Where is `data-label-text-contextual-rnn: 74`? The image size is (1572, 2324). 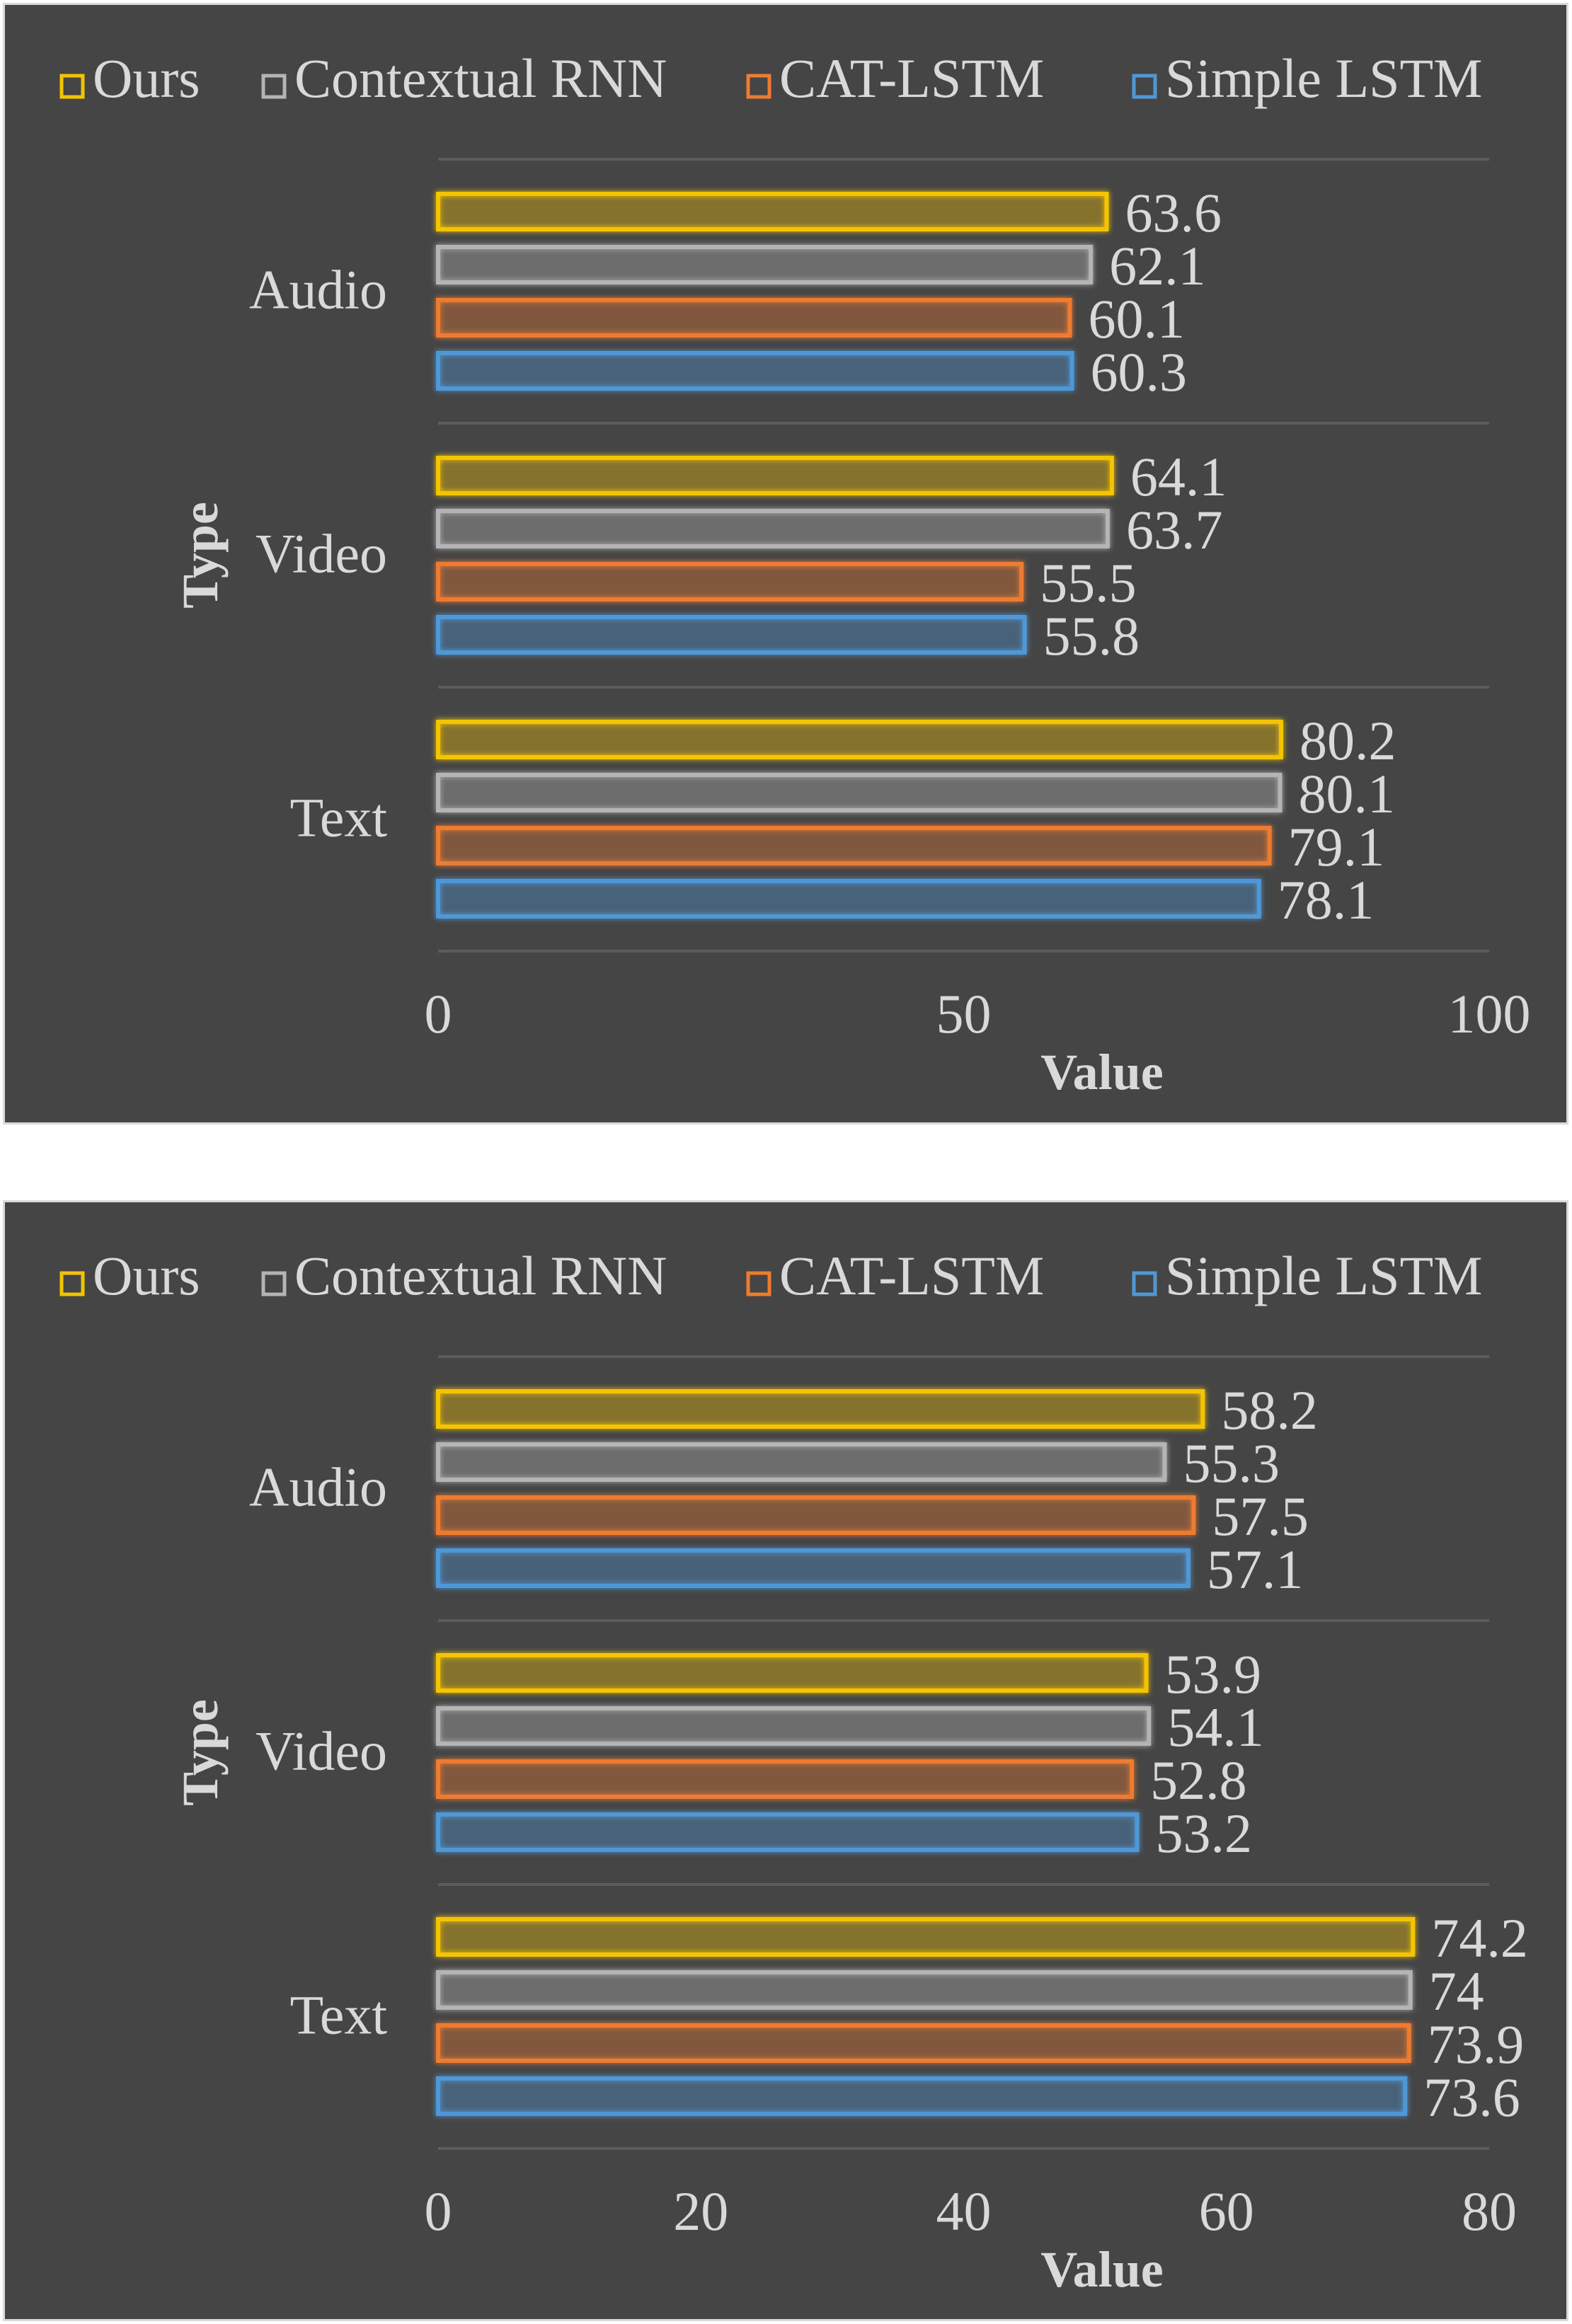 data-label-text-contextual-rnn: 74 is located at coordinates (1456, 1991).